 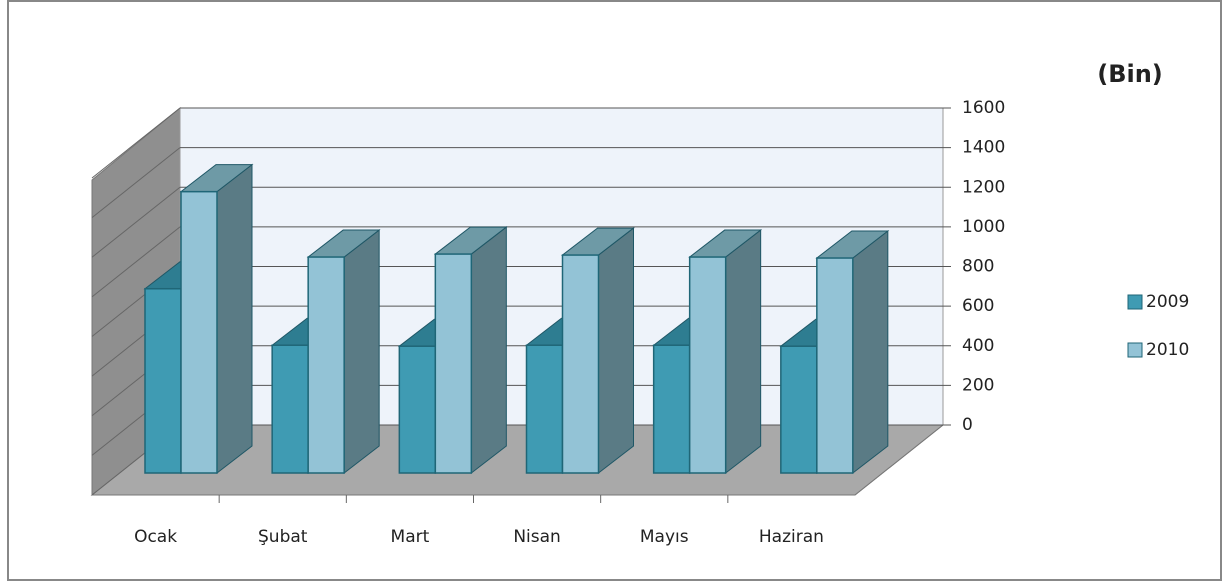 I want to click on x-tick-label: Ocak, so click(x=155, y=537).